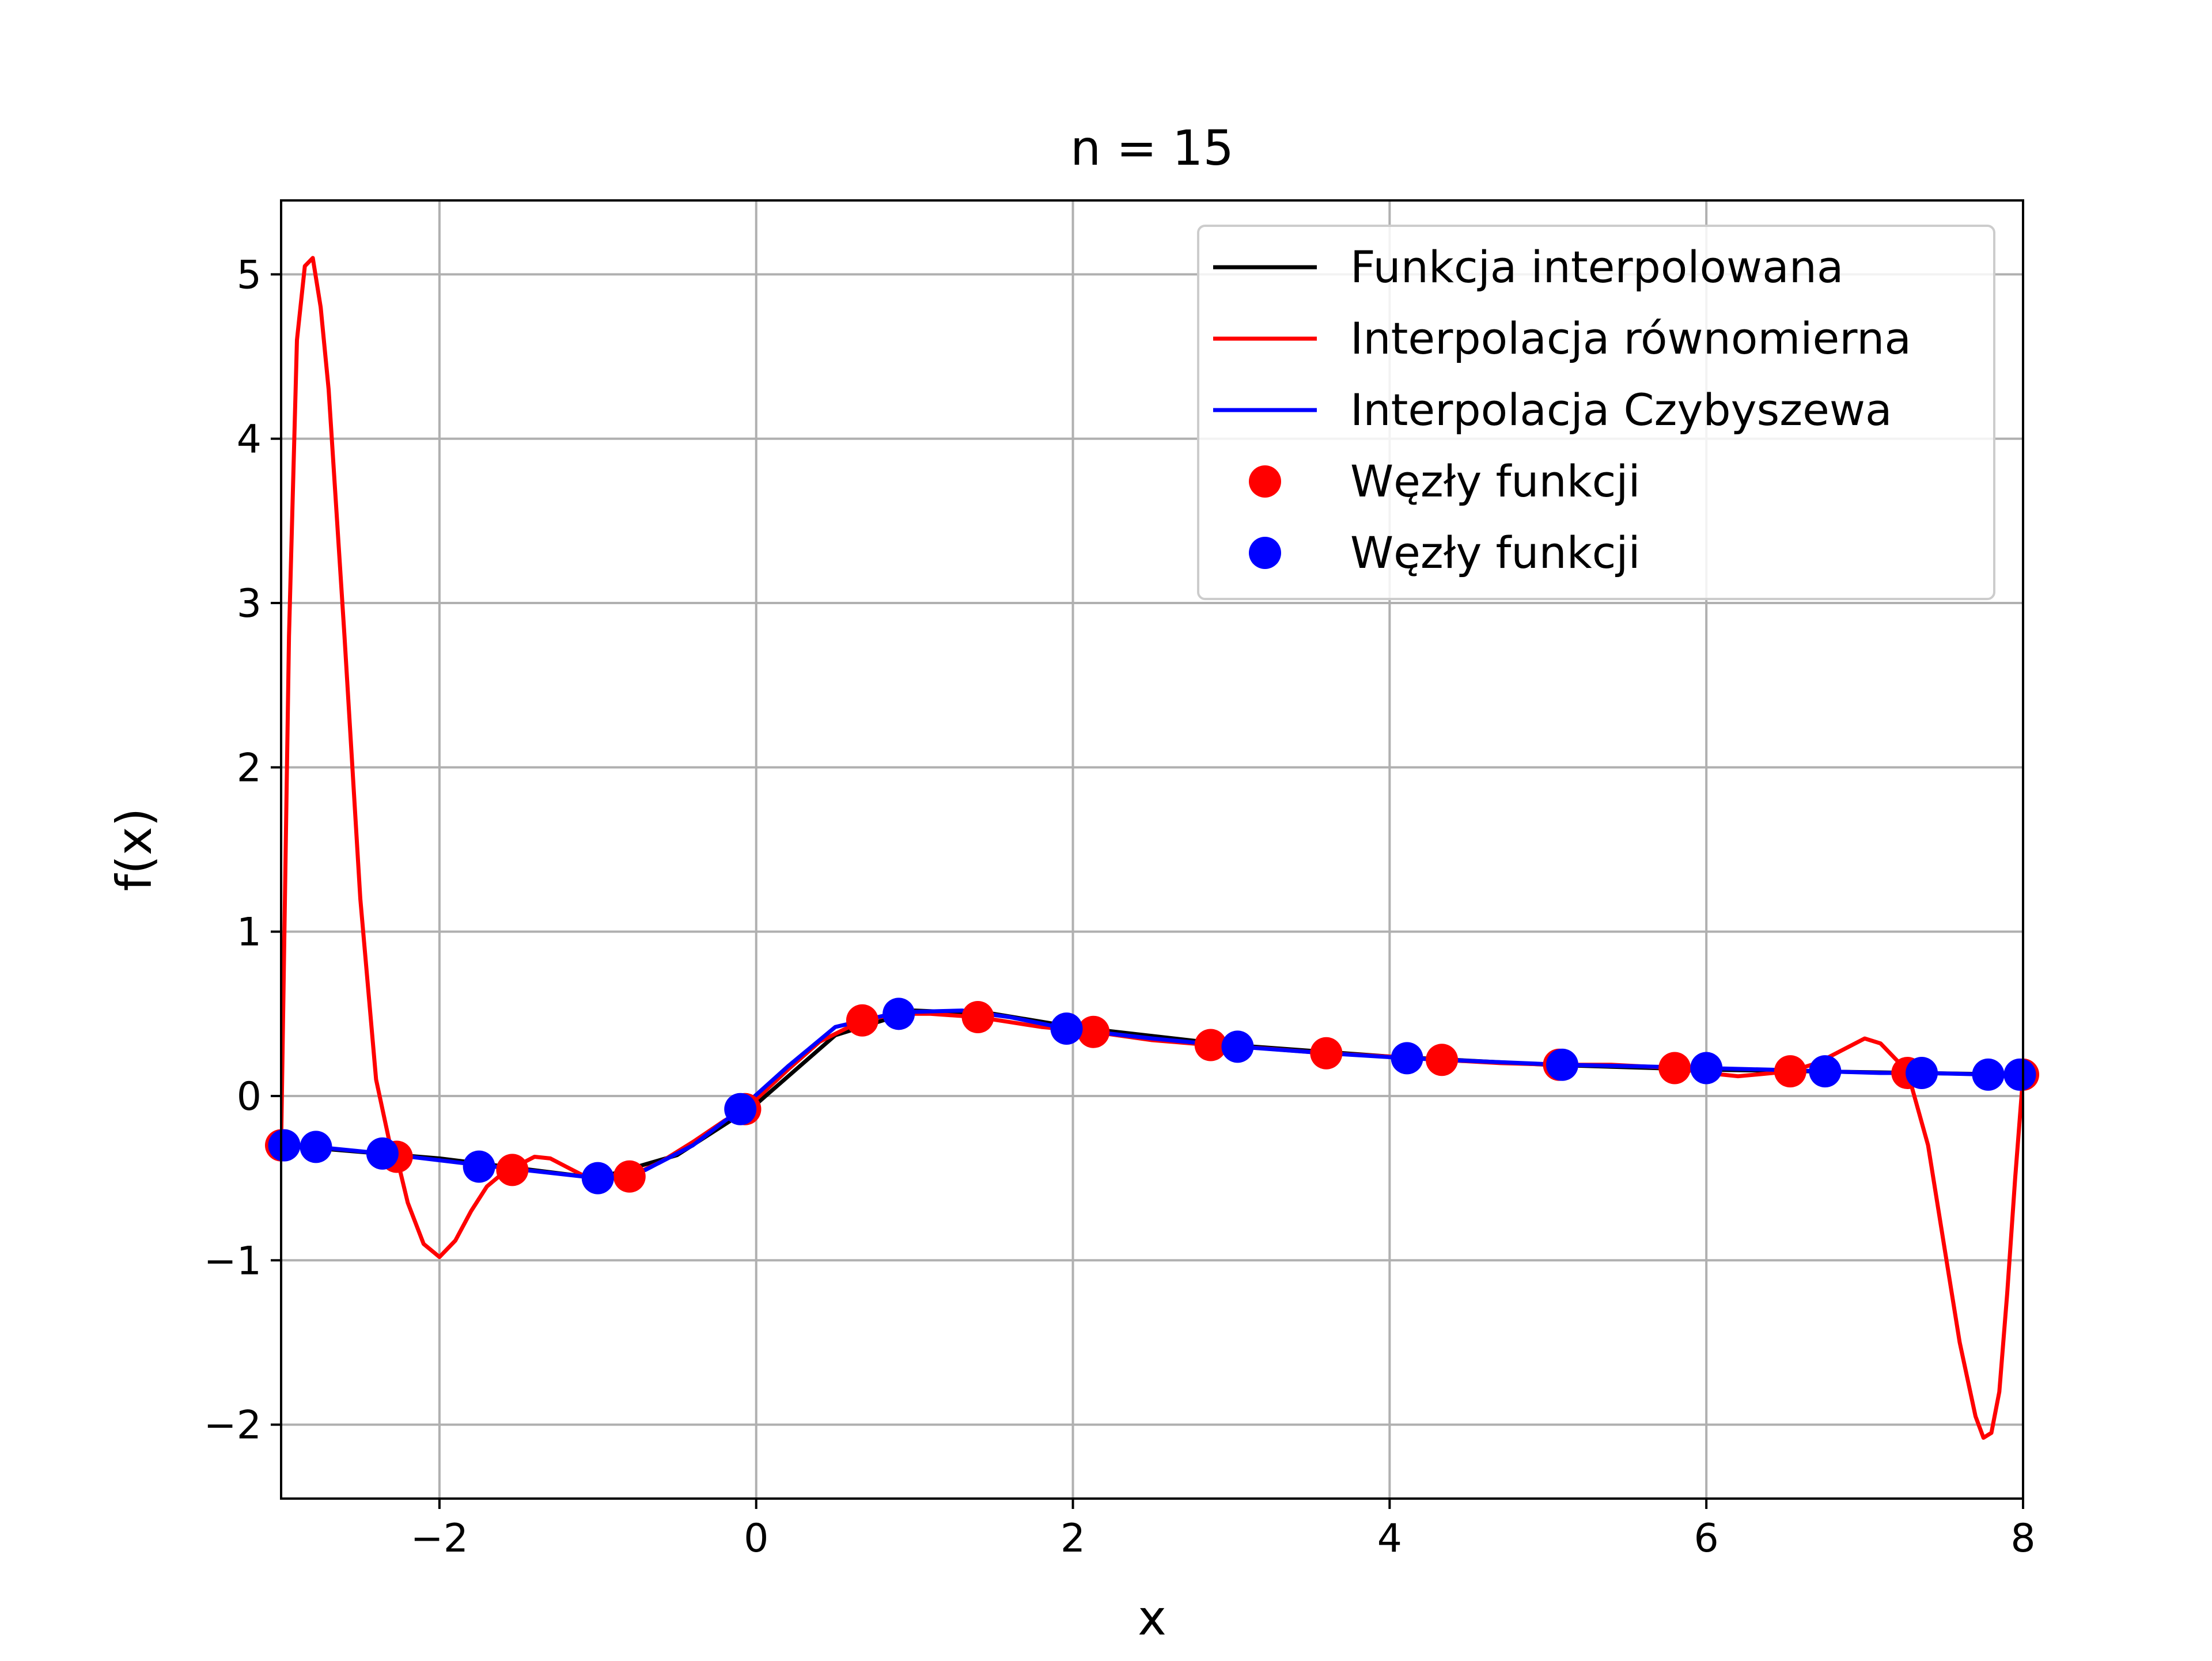 This screenshot has height=1661, width=2212. I want to click on y-tick-label: −2, so click(233, 1425).